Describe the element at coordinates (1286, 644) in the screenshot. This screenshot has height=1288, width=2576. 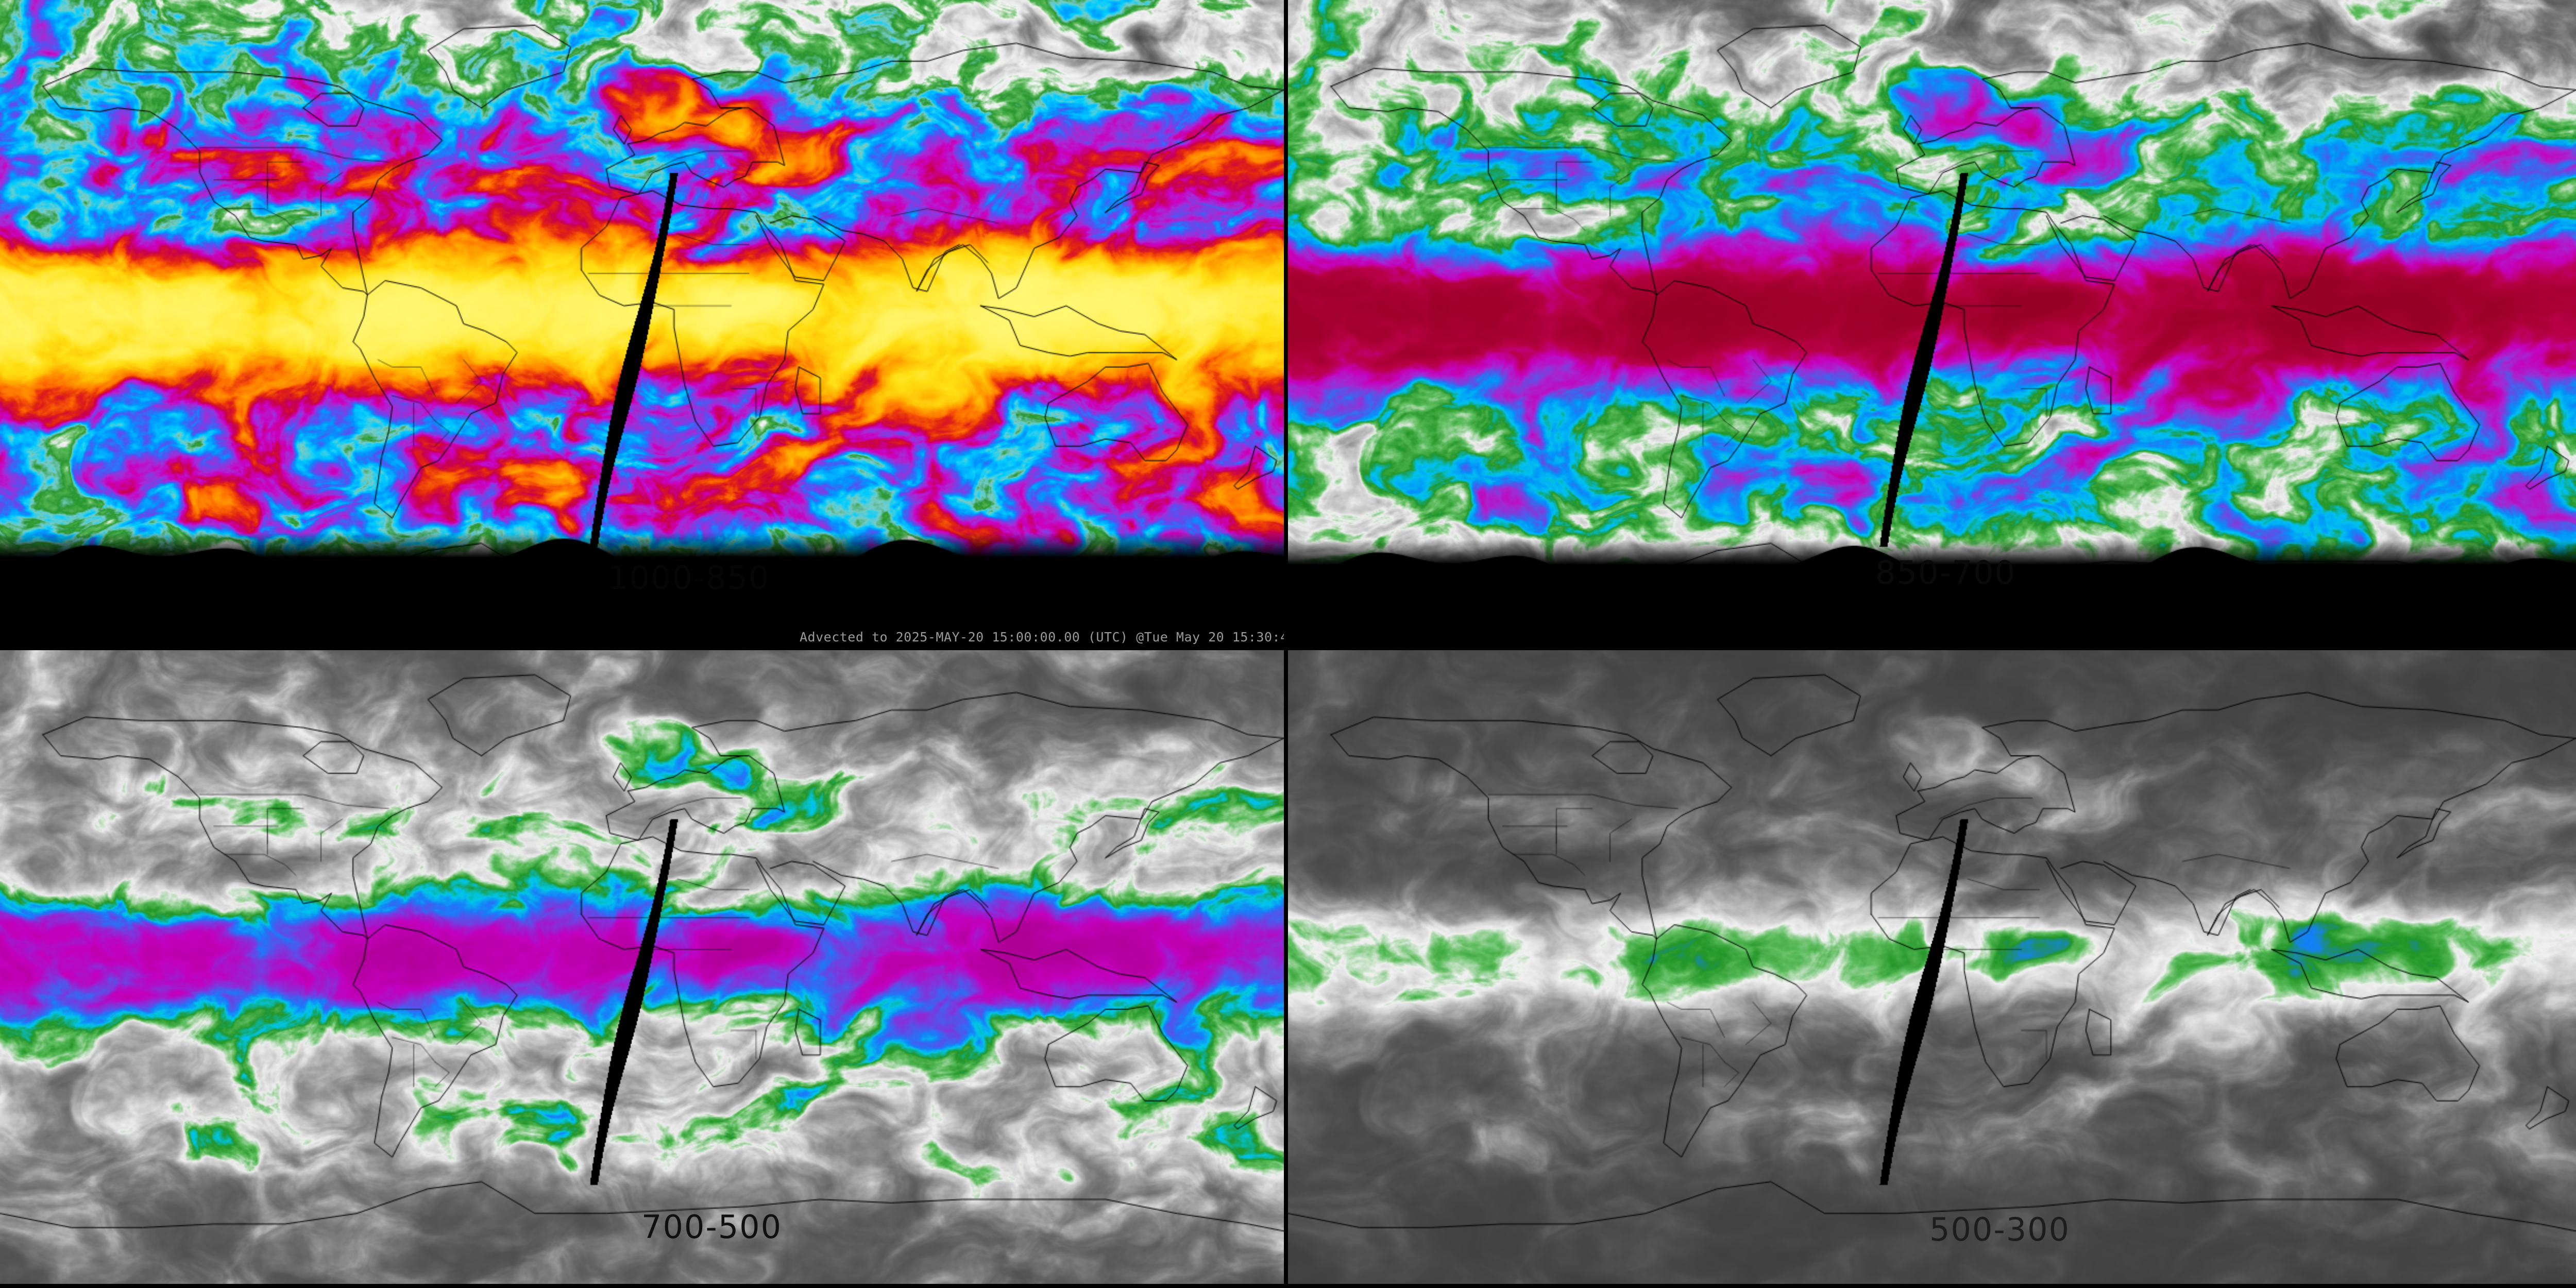
I see `vertical-divider` at that location.